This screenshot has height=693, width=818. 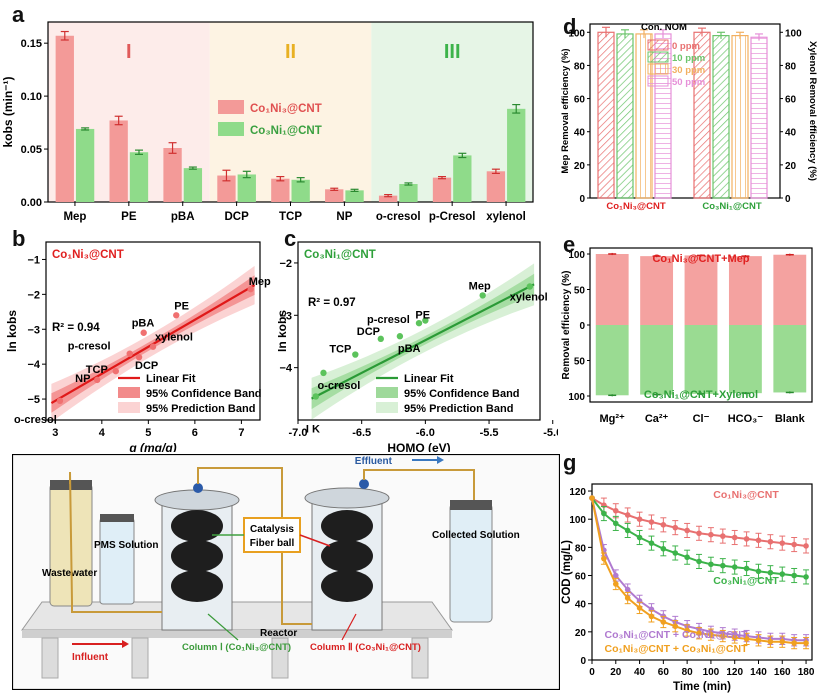 What do you see at coordinates (33, 330) in the screenshot?
I see `y-tick-label: −3` at bounding box center [33, 330].